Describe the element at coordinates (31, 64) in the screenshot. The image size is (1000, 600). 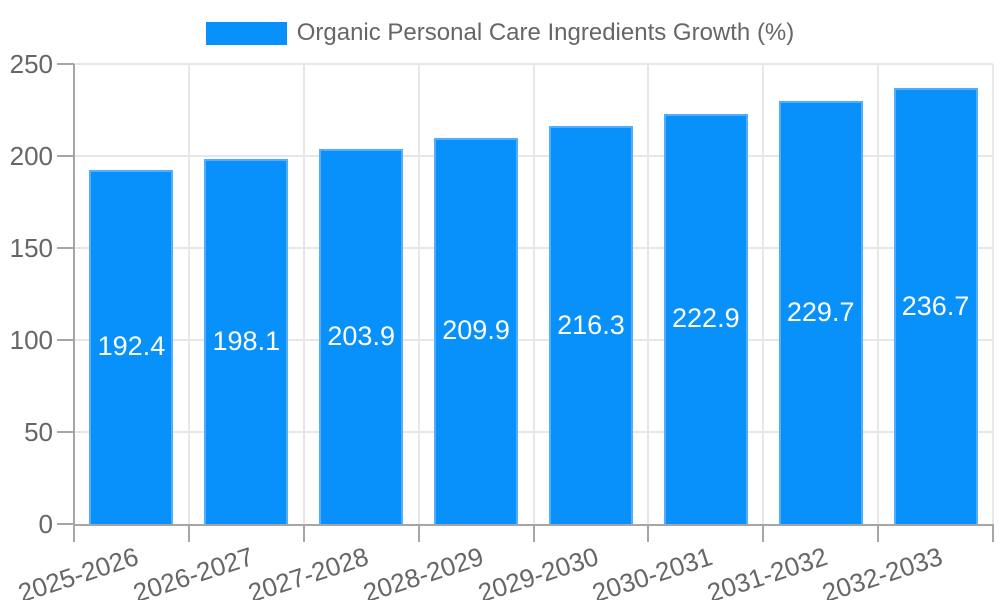
I see `y-axis-label: 250` at that location.